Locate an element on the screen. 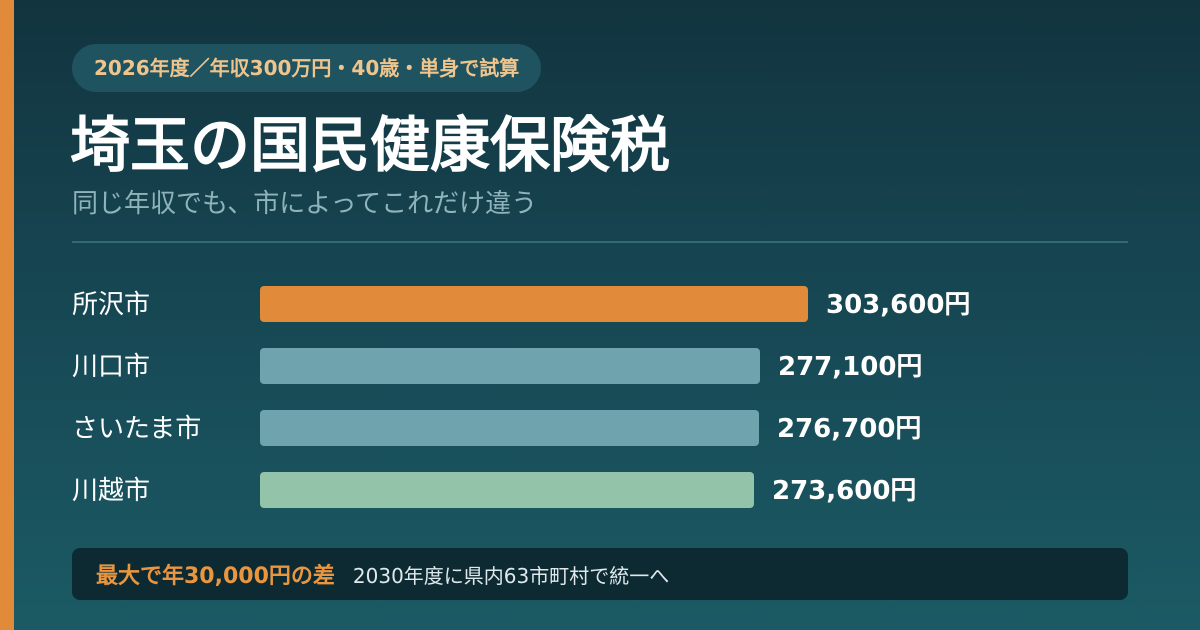 This screenshot has width=1200, height=630. divider is located at coordinates (600, 242).